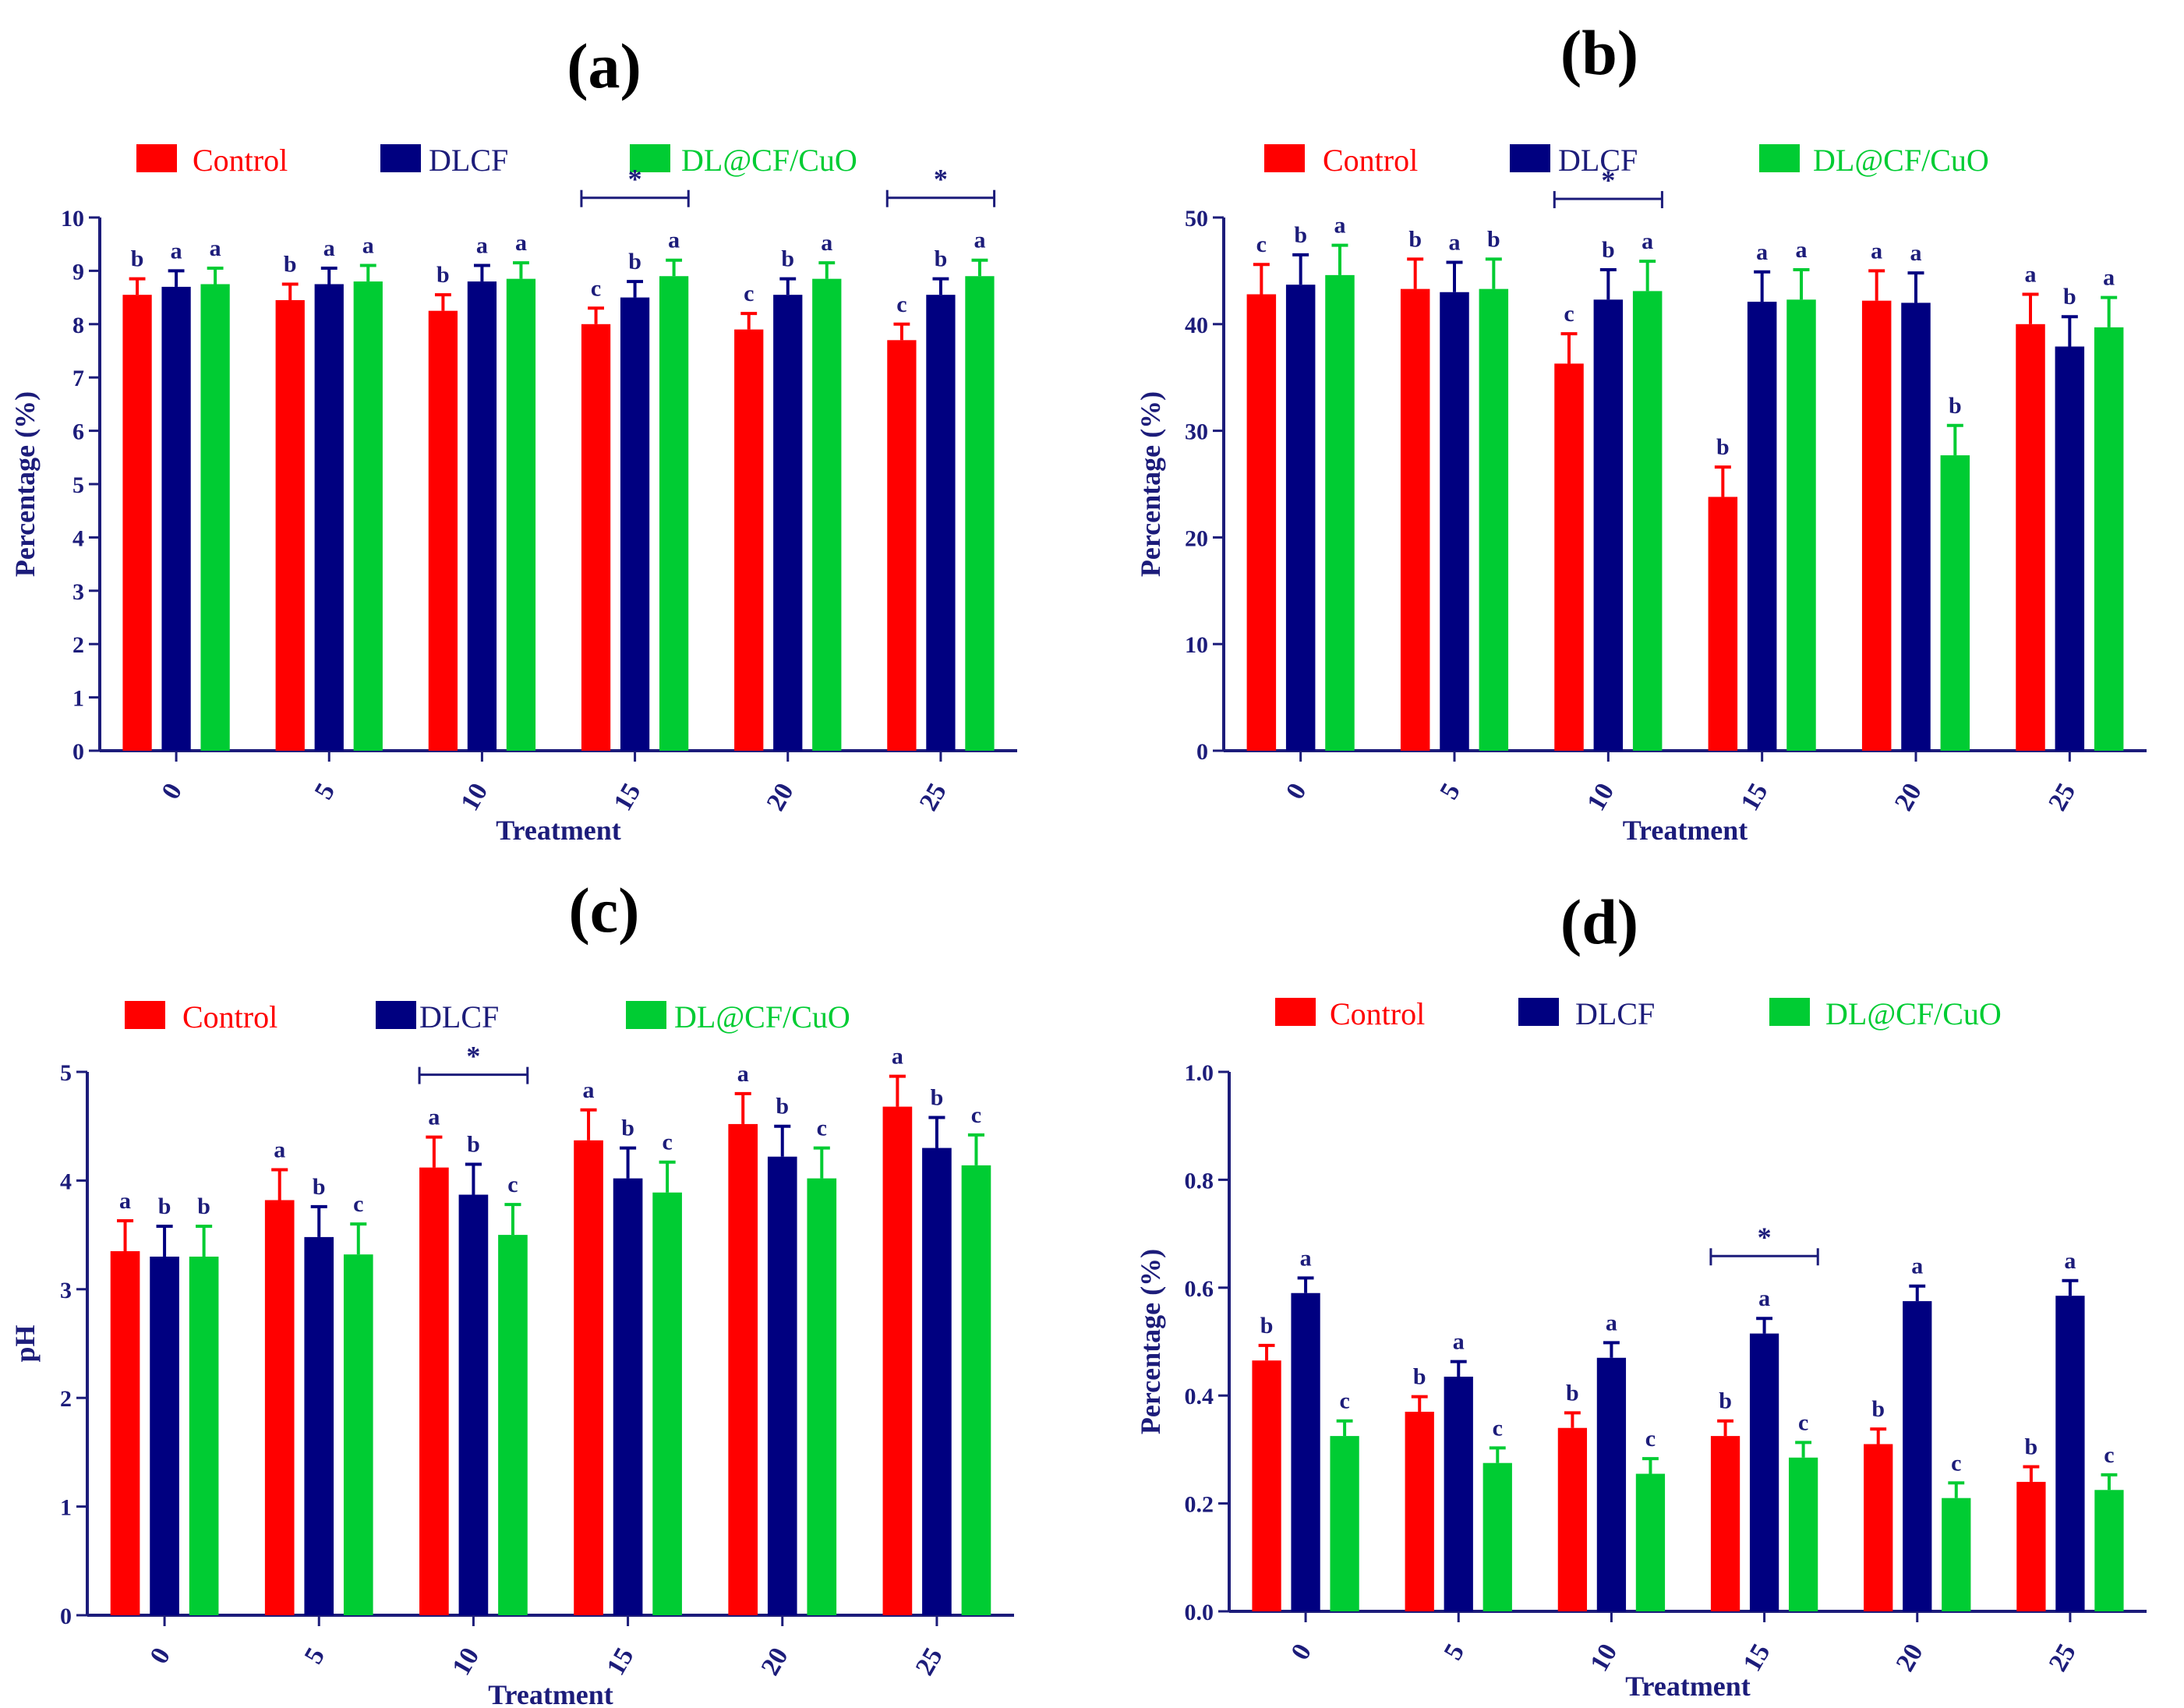  What do you see at coordinates (1377, 1013) in the screenshot?
I see `legend-label: Control` at bounding box center [1377, 1013].